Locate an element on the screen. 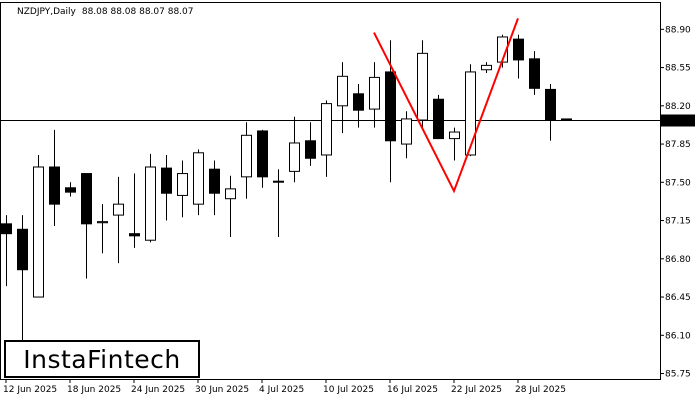 This screenshot has width=700, height=400. price-label-bg is located at coordinates (678, 120).